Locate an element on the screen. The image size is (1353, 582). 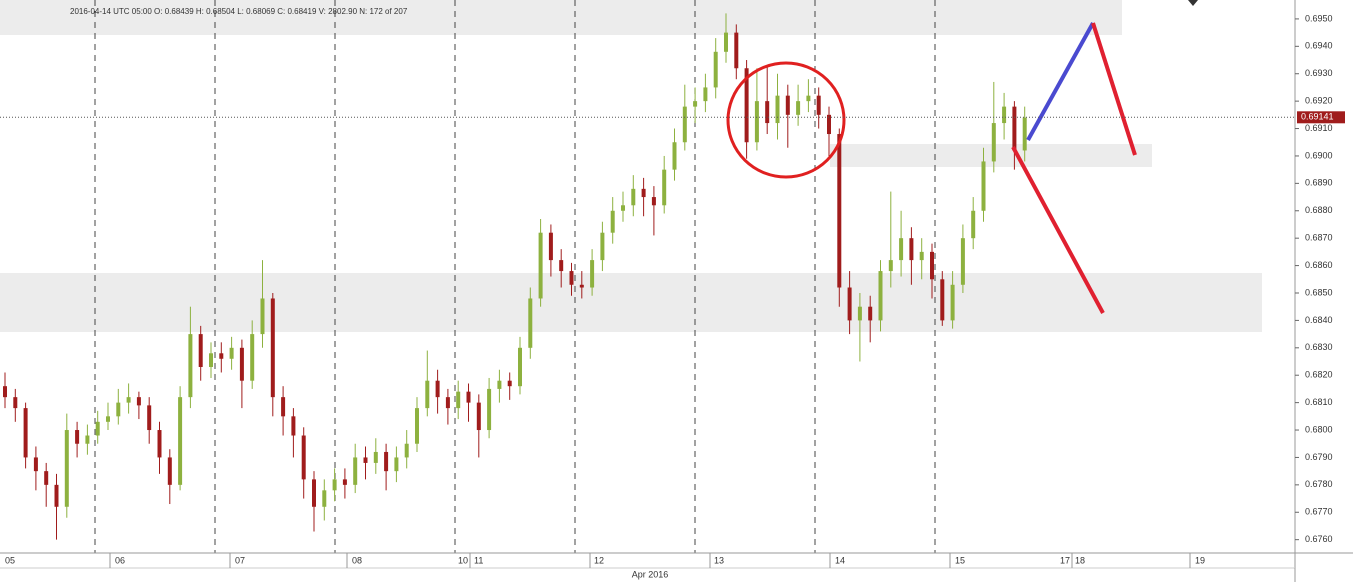
last-price-box is located at coordinates (1321, 117).